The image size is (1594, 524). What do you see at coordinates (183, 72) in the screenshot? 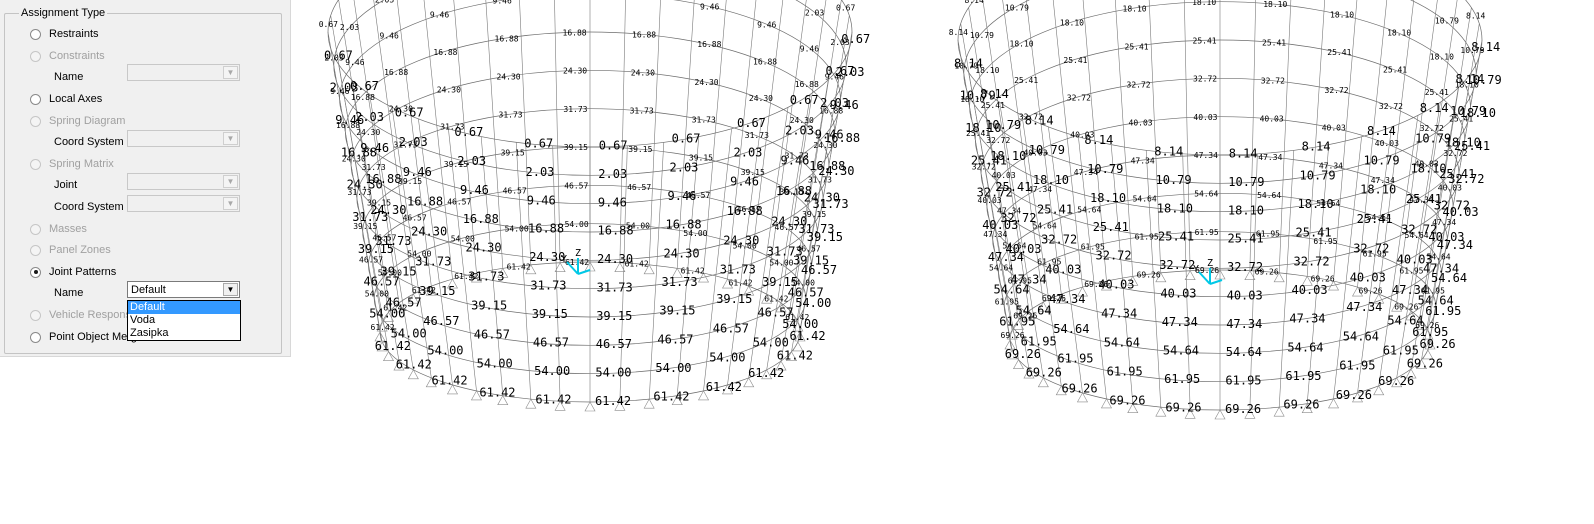
I see `constraint-name-combo: ▼` at bounding box center [183, 72].